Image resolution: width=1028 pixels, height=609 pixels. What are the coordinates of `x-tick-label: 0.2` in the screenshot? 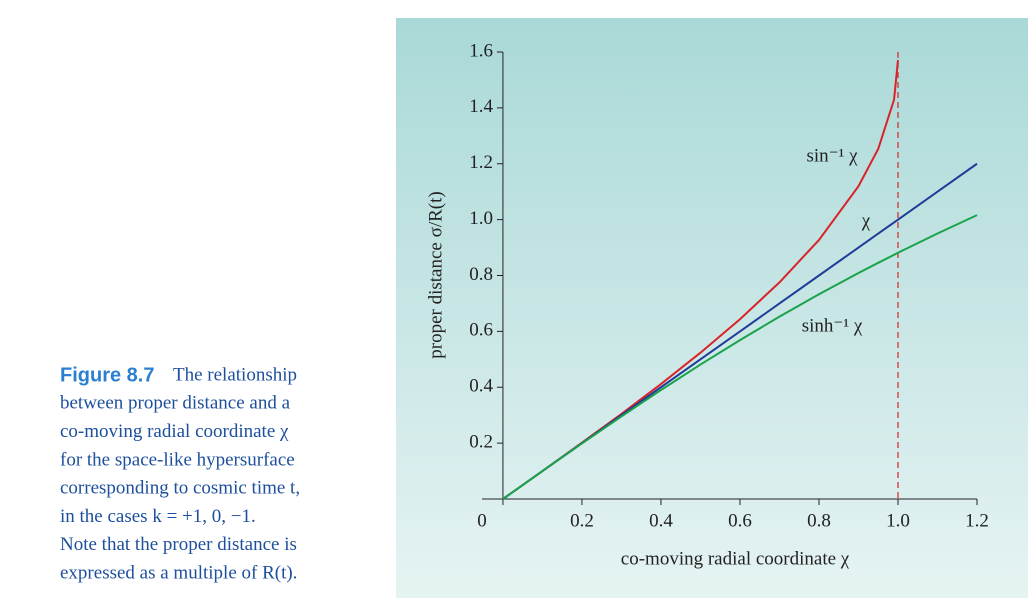 It's located at (582, 520).